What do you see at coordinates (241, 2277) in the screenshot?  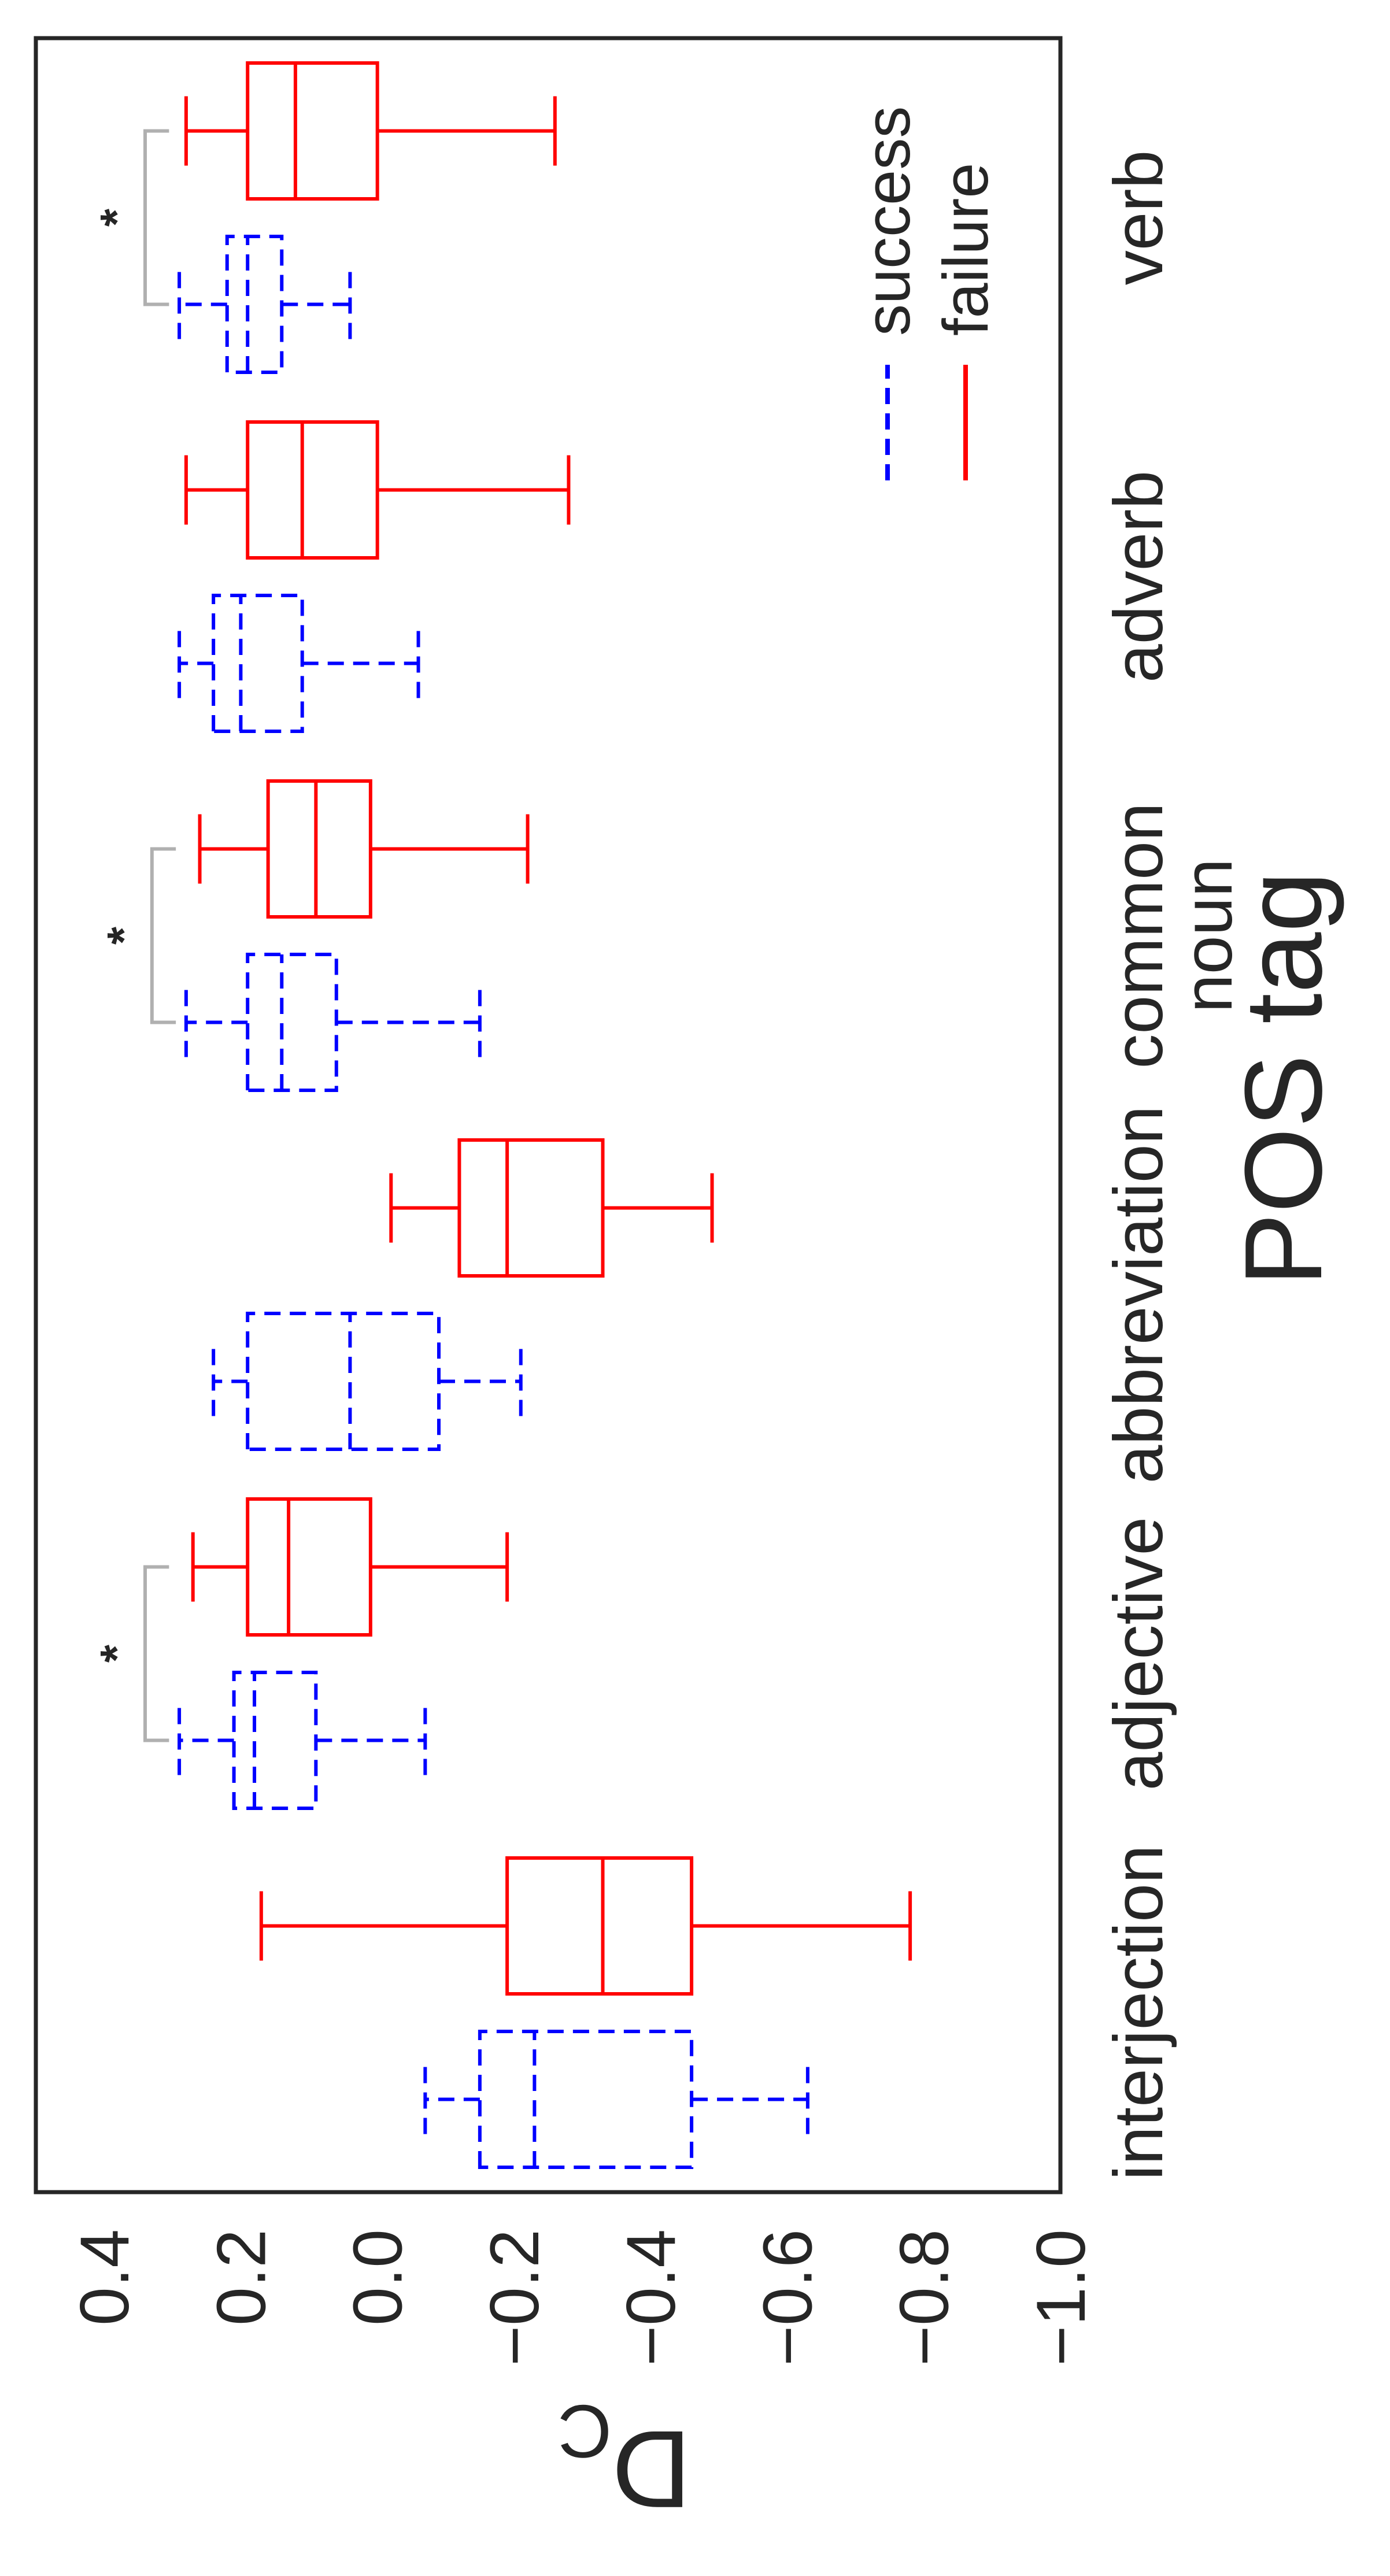 I see `y-tick-label: 0.2` at bounding box center [241, 2277].